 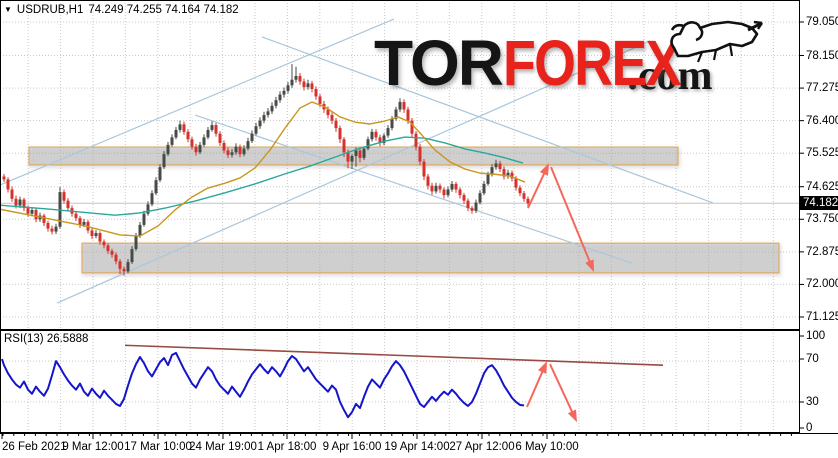 What do you see at coordinates (287, 447) in the screenshot?
I see `time-tick-label: 1 Apr 18:00` at bounding box center [287, 447].